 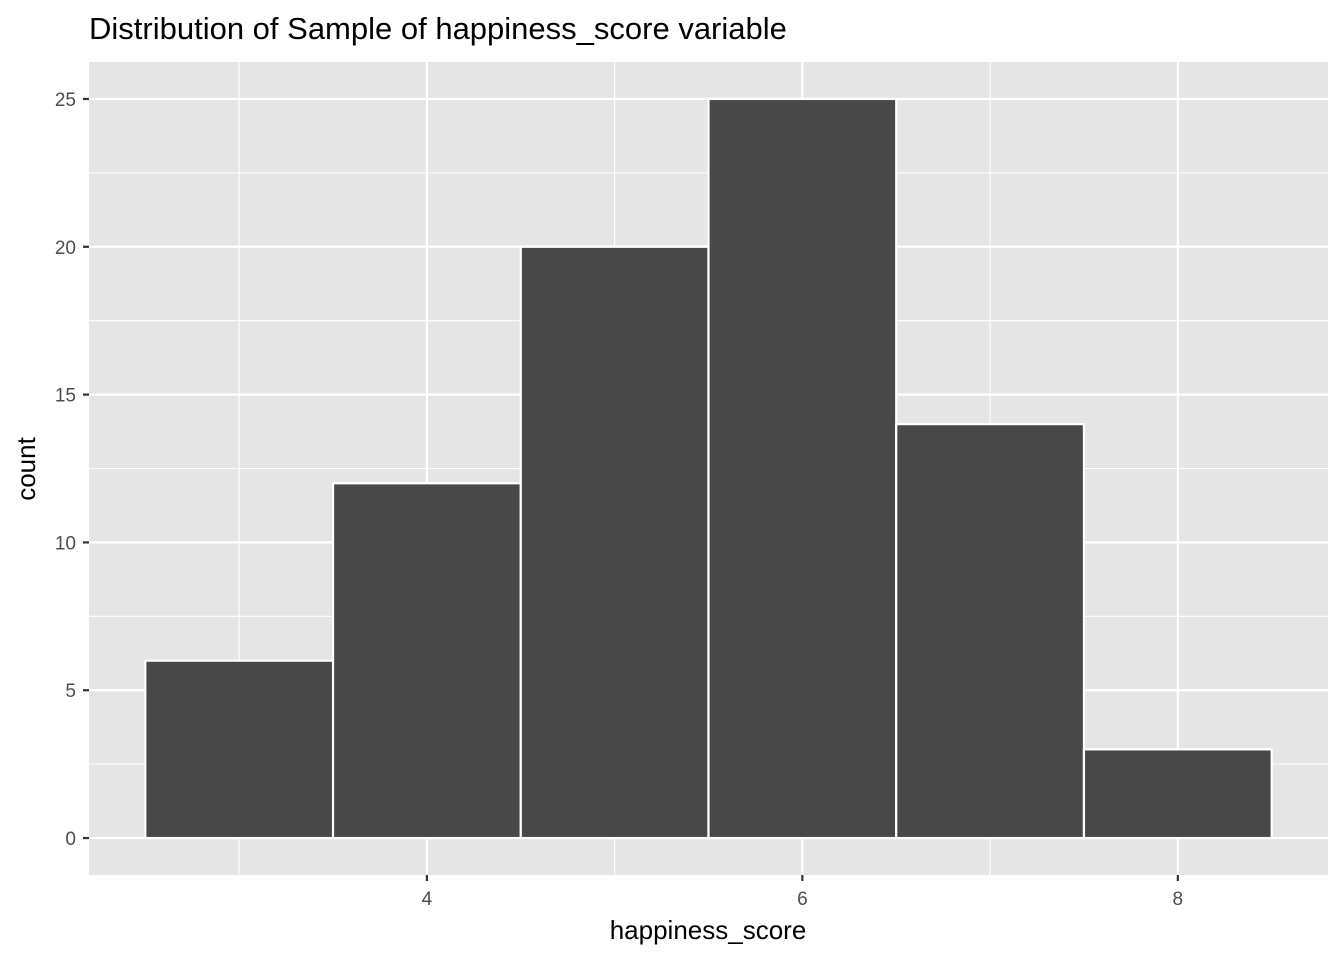 I want to click on x-tick-label: 6, so click(x=802, y=899).